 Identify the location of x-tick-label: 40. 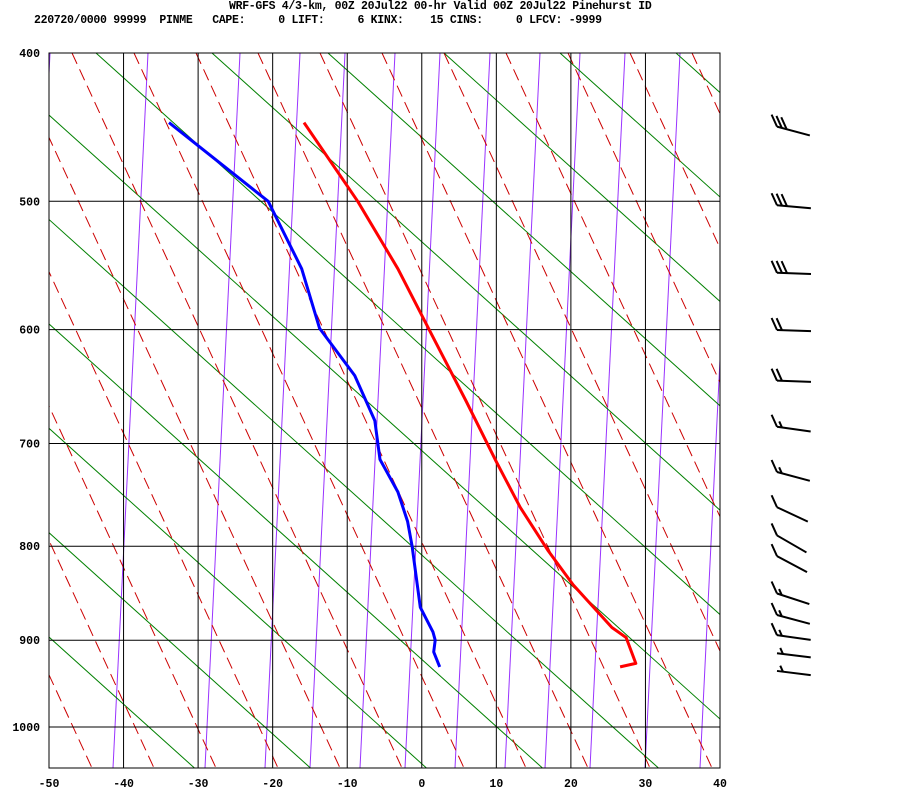
(720, 784).